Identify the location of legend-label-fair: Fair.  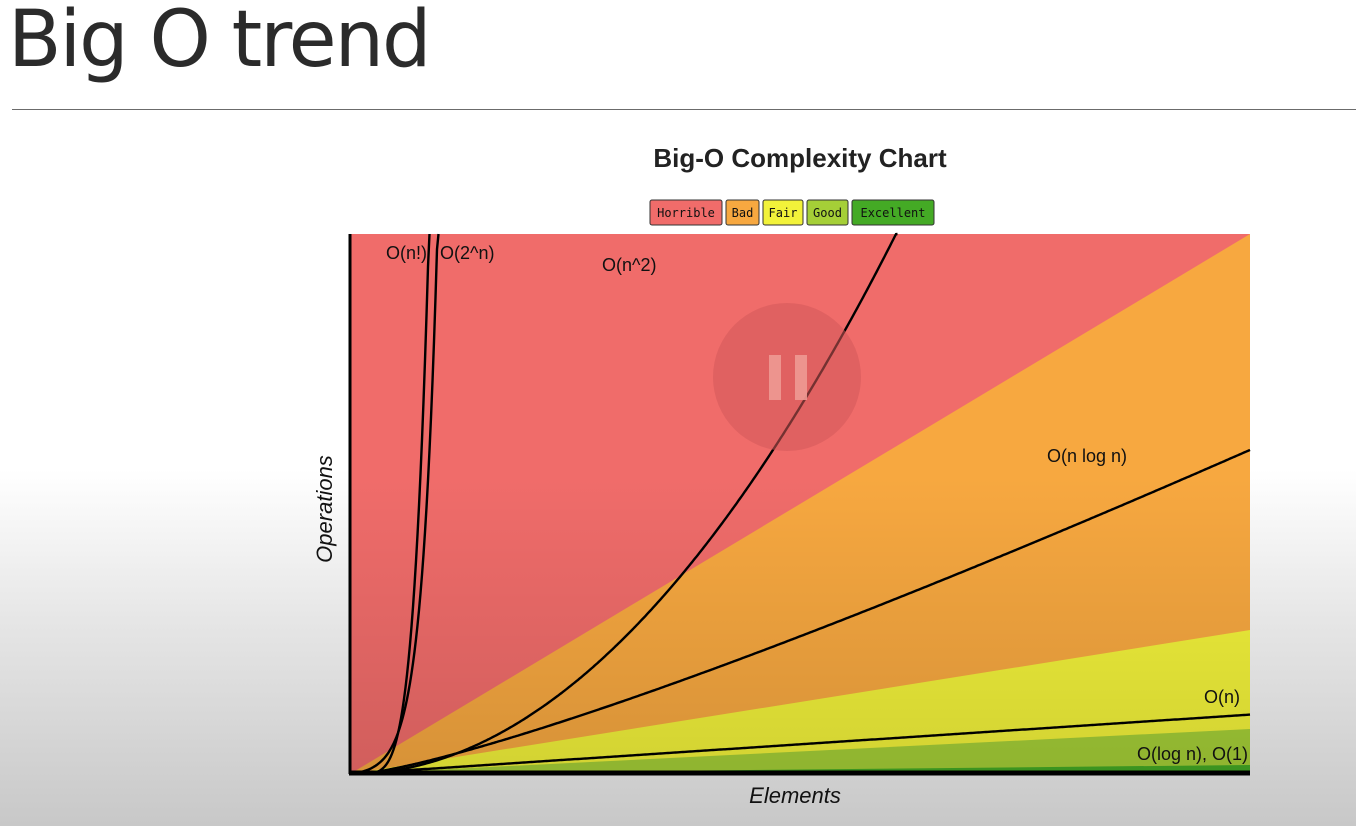
(783, 213).